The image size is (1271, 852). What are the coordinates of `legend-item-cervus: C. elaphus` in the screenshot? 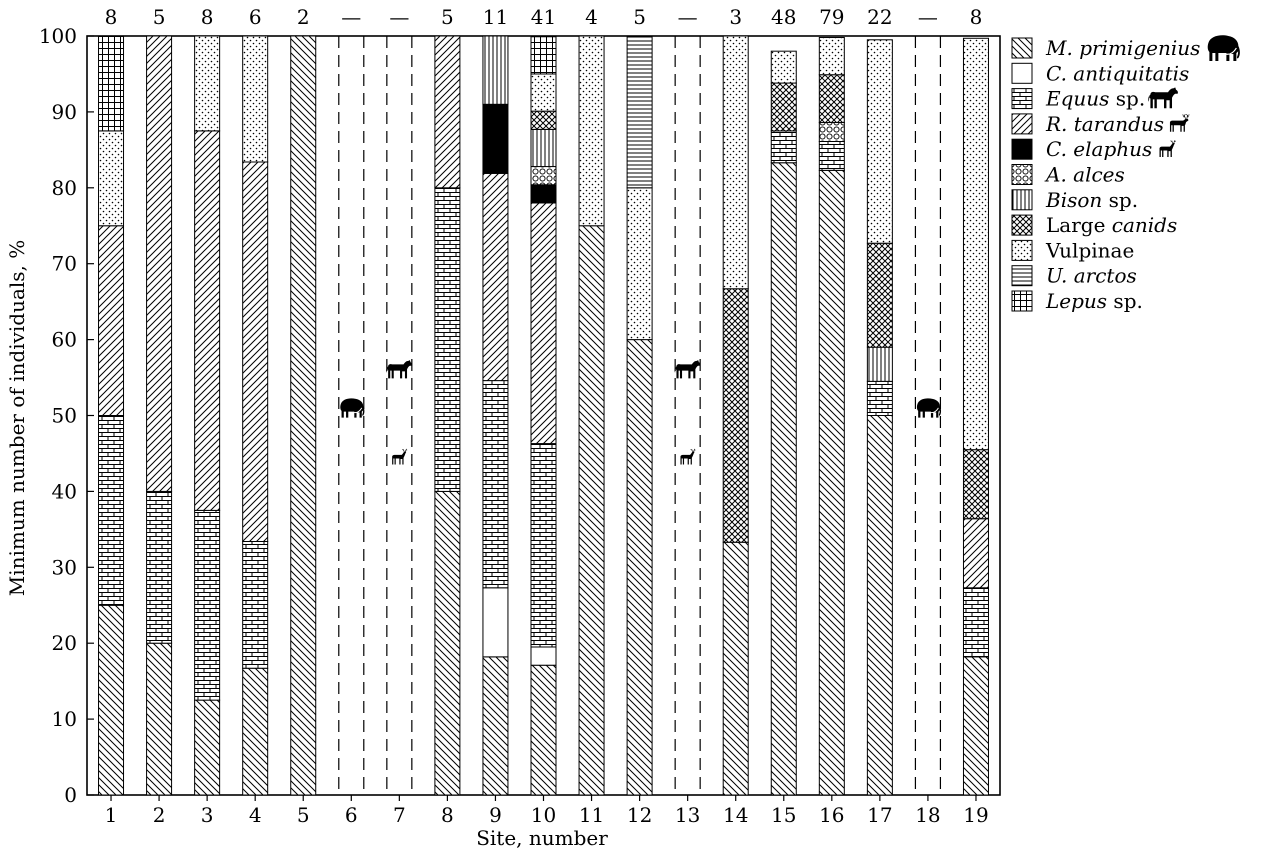 It's located at (1094, 149).